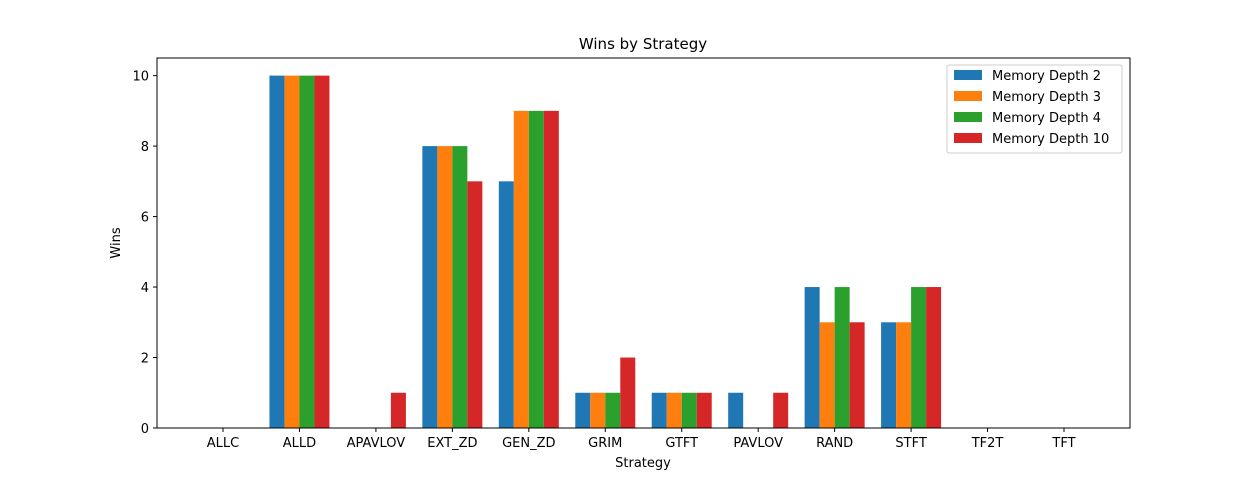  What do you see at coordinates (1046, 118) in the screenshot?
I see `legend-label: Memory Depth 4` at bounding box center [1046, 118].